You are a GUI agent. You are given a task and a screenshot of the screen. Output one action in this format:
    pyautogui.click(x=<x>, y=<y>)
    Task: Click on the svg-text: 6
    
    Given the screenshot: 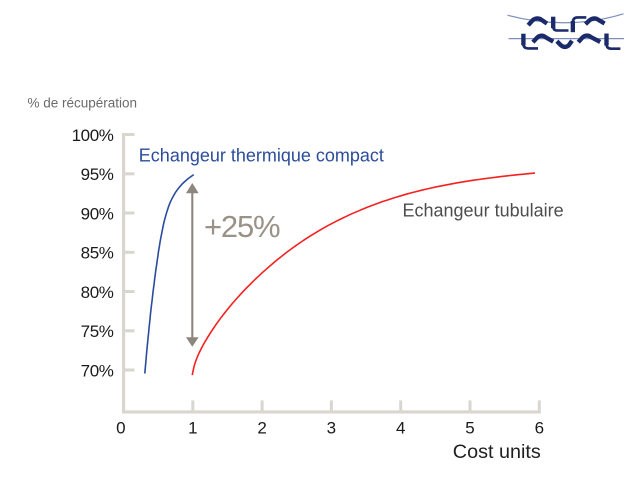 What is the action you would take?
    pyautogui.click(x=539, y=428)
    